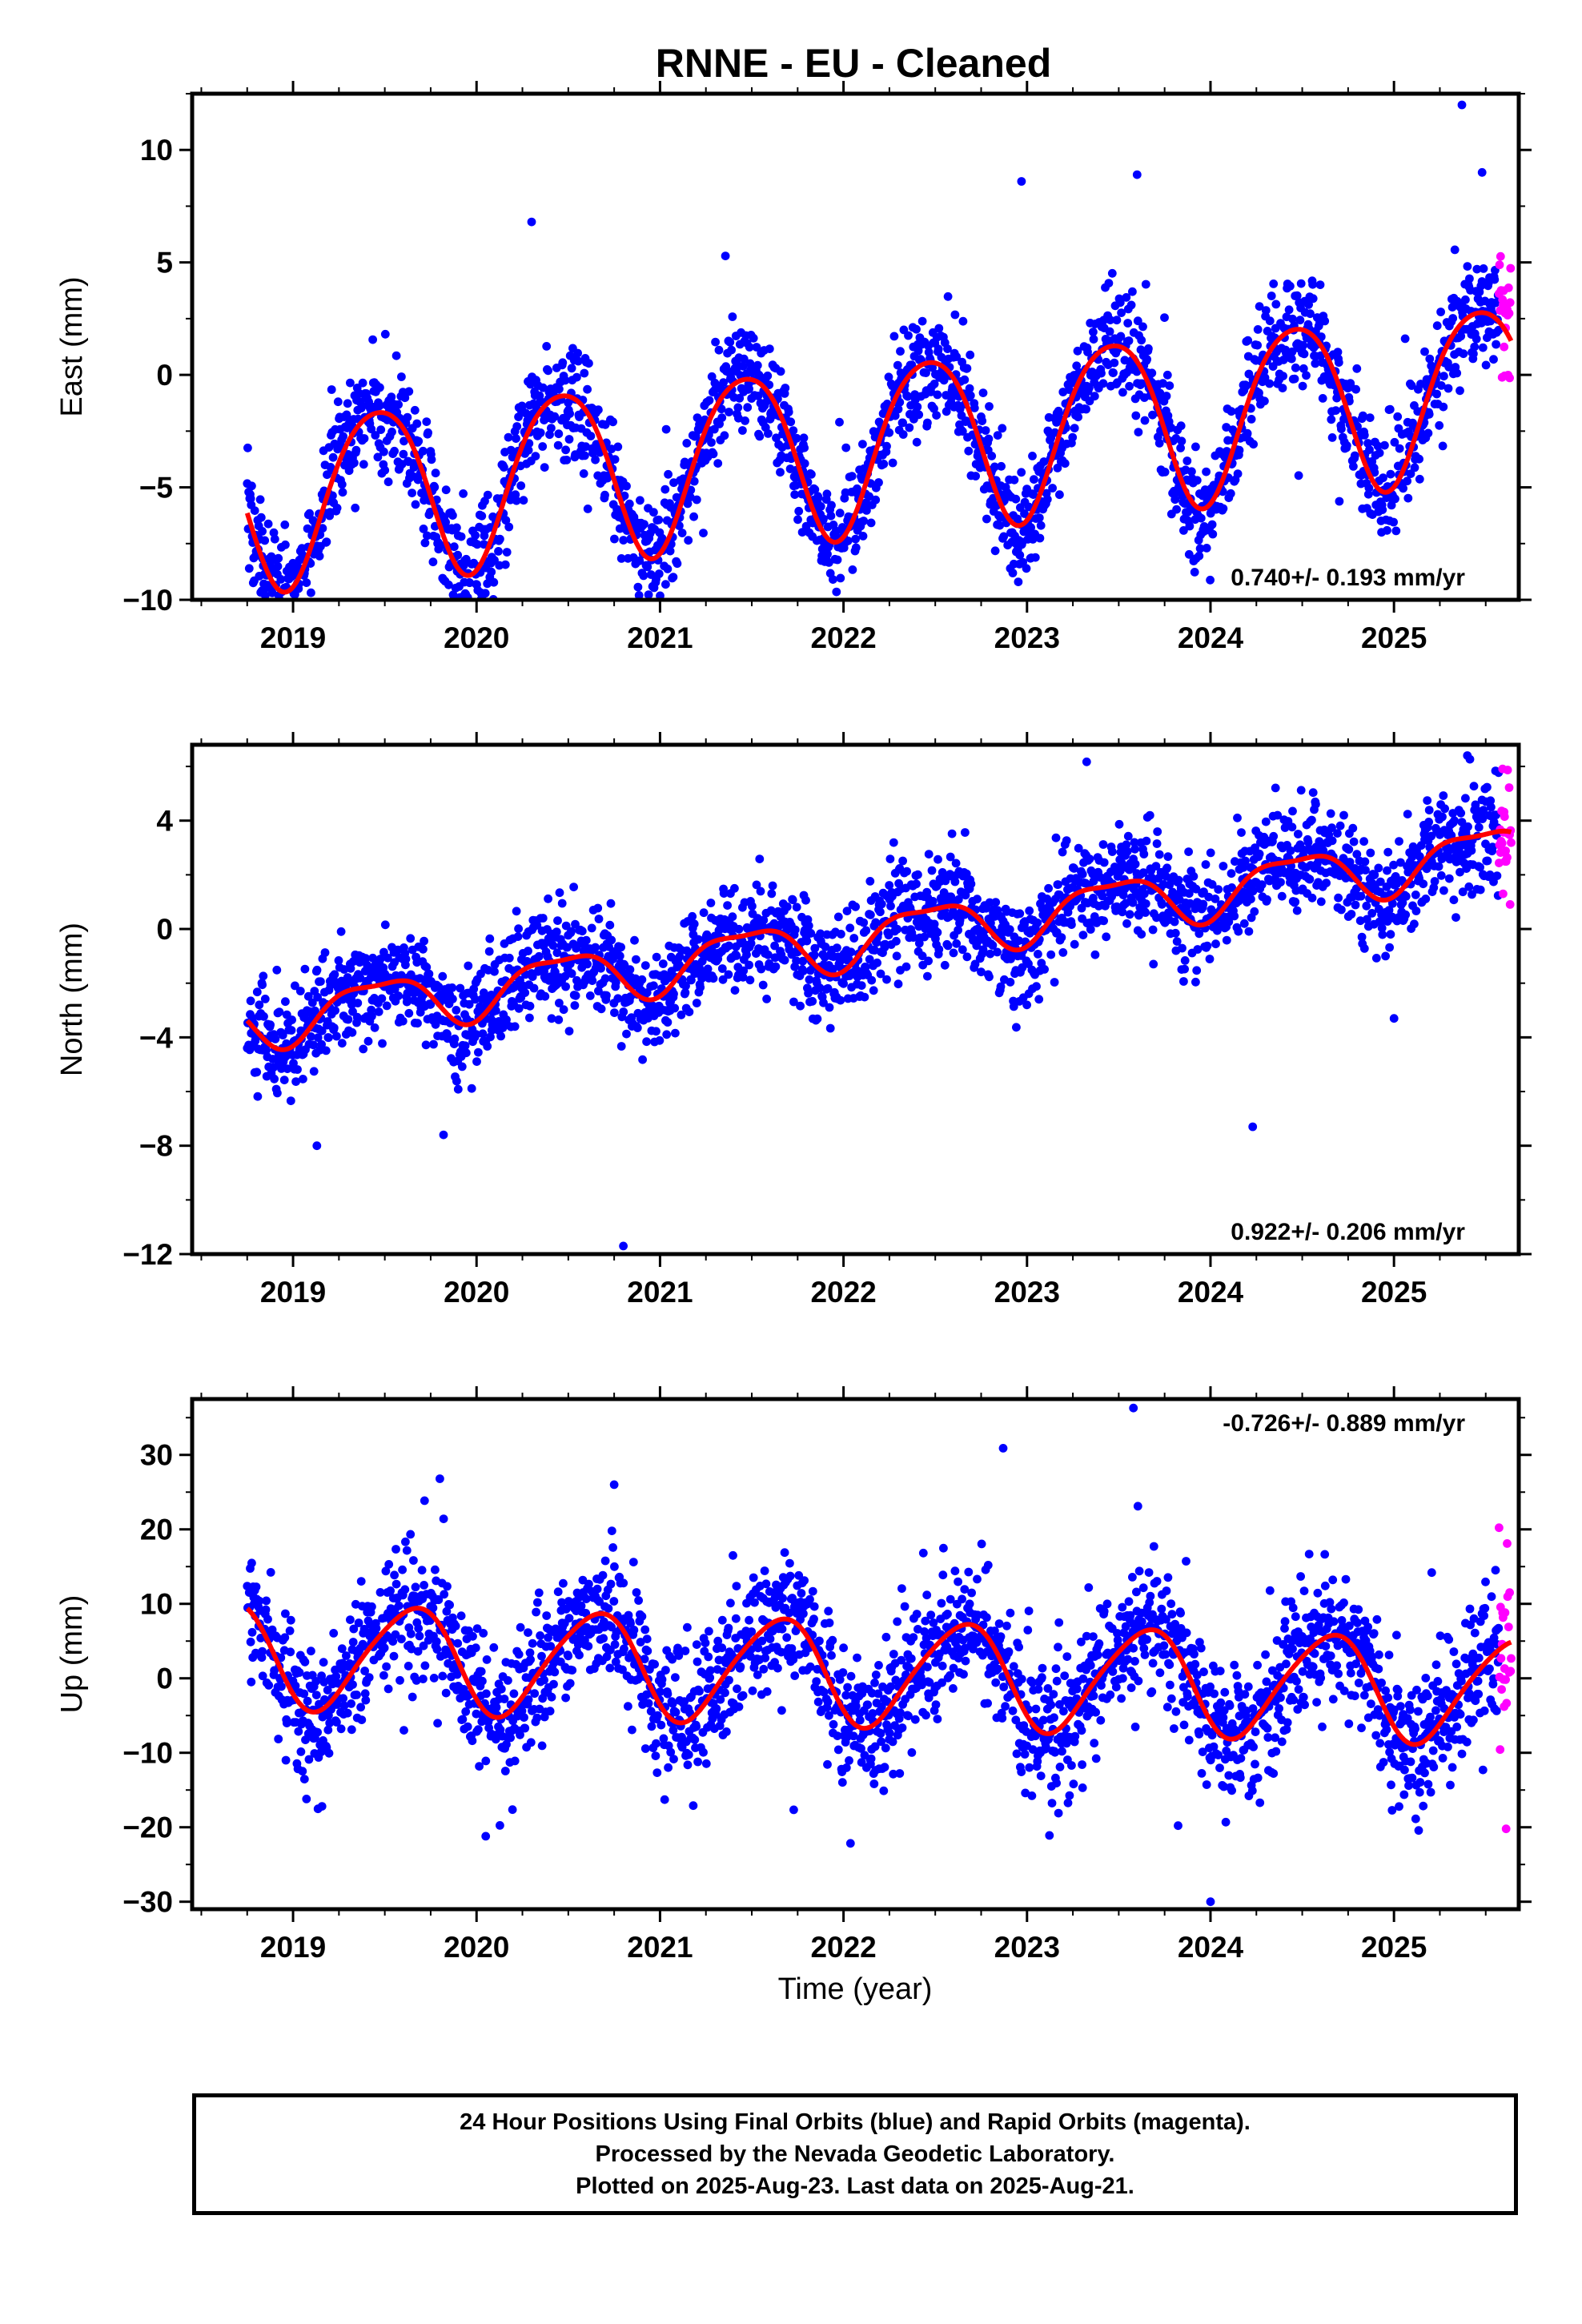 The height and width of the screenshot is (2324, 1582). Describe the element at coordinates (317, 1146) in the screenshot. I see `outlier-point` at that location.